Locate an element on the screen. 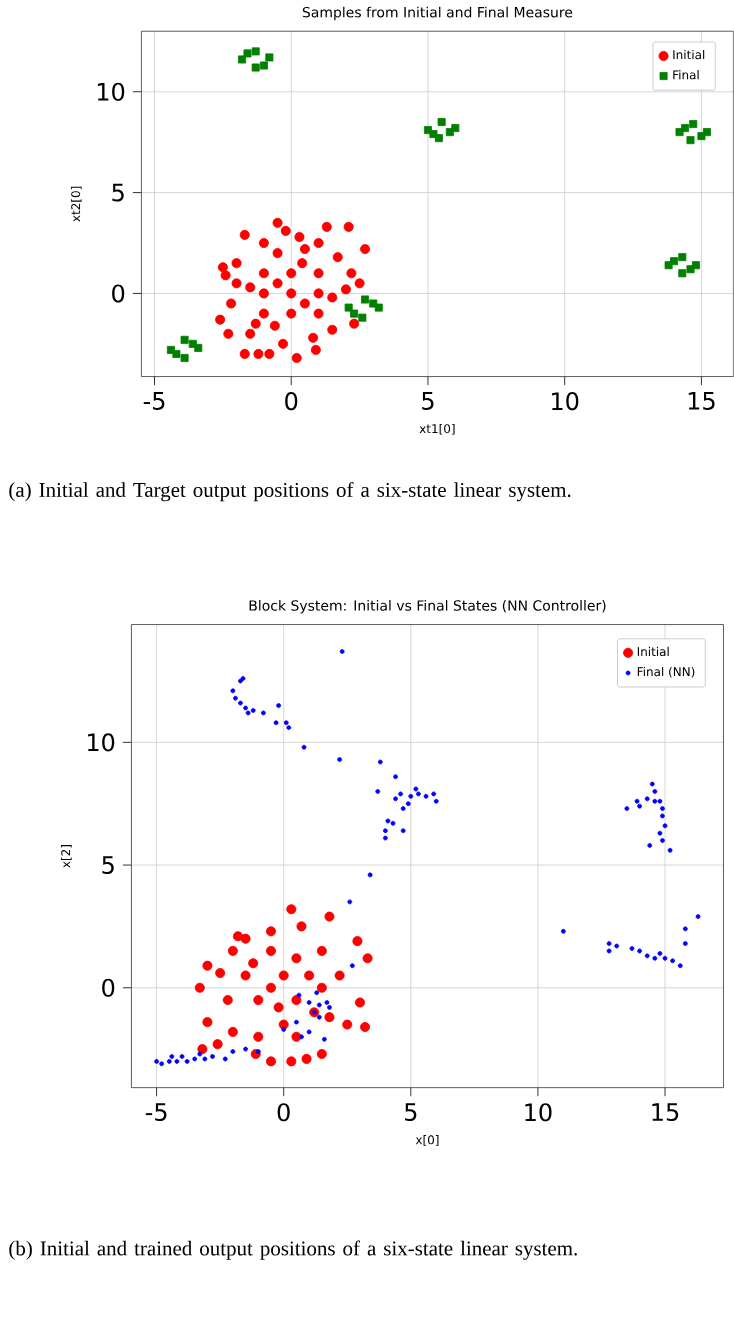 The height and width of the screenshot is (1324, 734). x-tick-label: 0 is located at coordinates (283, 1112).